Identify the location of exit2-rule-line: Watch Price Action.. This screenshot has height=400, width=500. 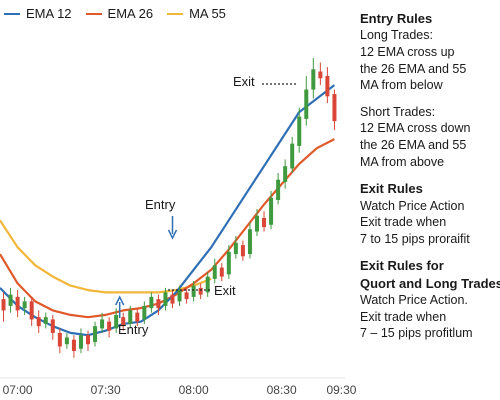
(414, 300).